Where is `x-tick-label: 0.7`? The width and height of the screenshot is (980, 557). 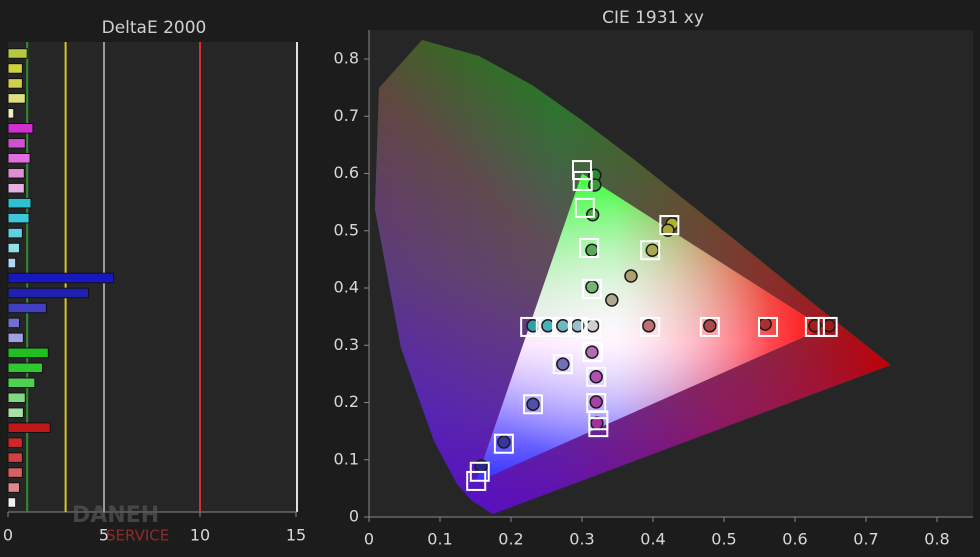 x-tick-label: 0.7 is located at coordinates (865, 539).